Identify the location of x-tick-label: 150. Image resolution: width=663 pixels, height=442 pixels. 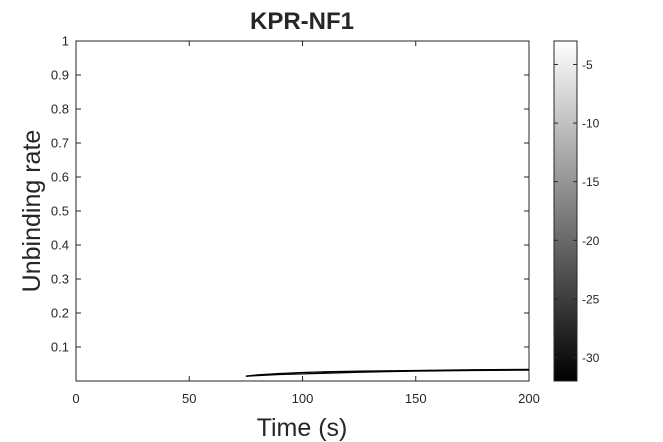
(416, 398).